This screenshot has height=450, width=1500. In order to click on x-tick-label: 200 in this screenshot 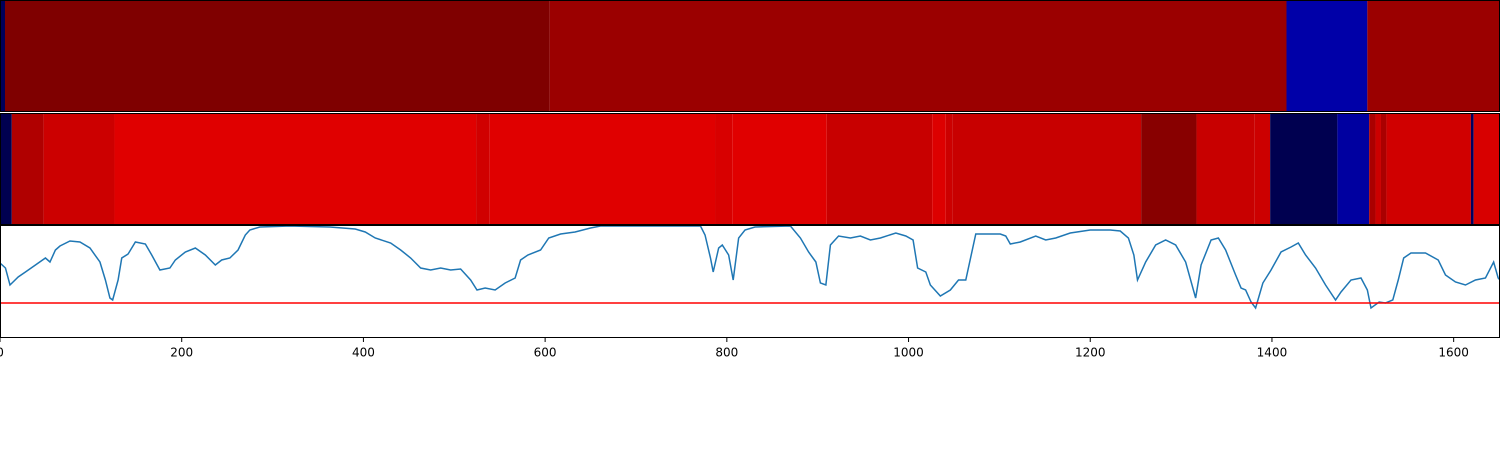, I will do `click(181, 353)`.